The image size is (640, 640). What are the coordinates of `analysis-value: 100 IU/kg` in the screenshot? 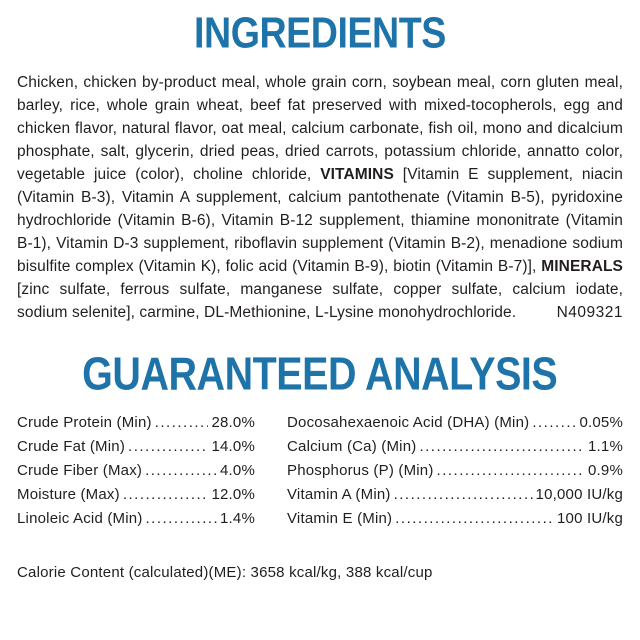 It's located at (589, 519).